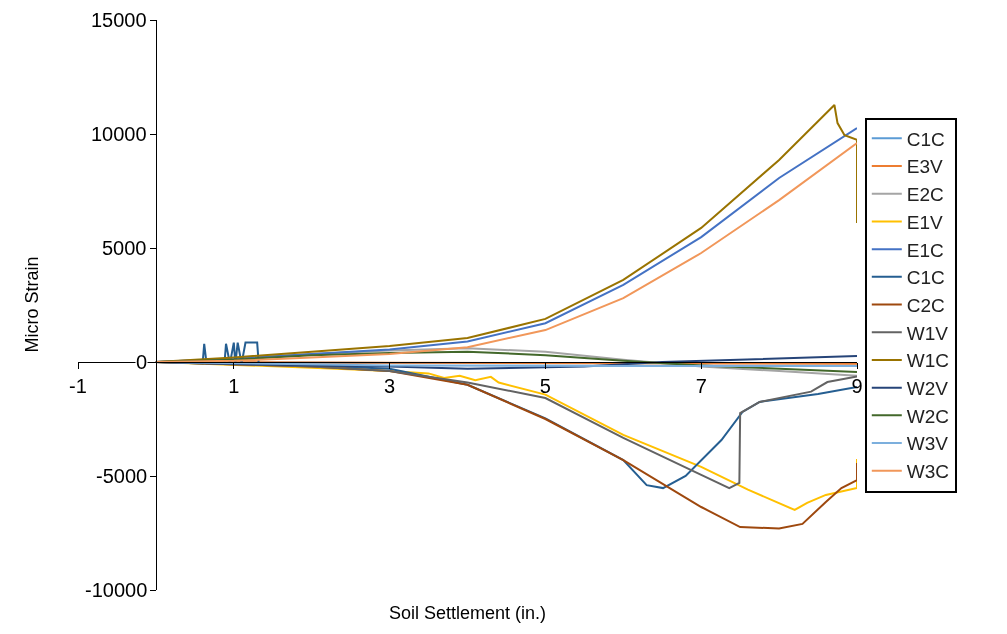  Describe the element at coordinates (925, 305) in the screenshot. I see `legend-label: C2C` at that location.